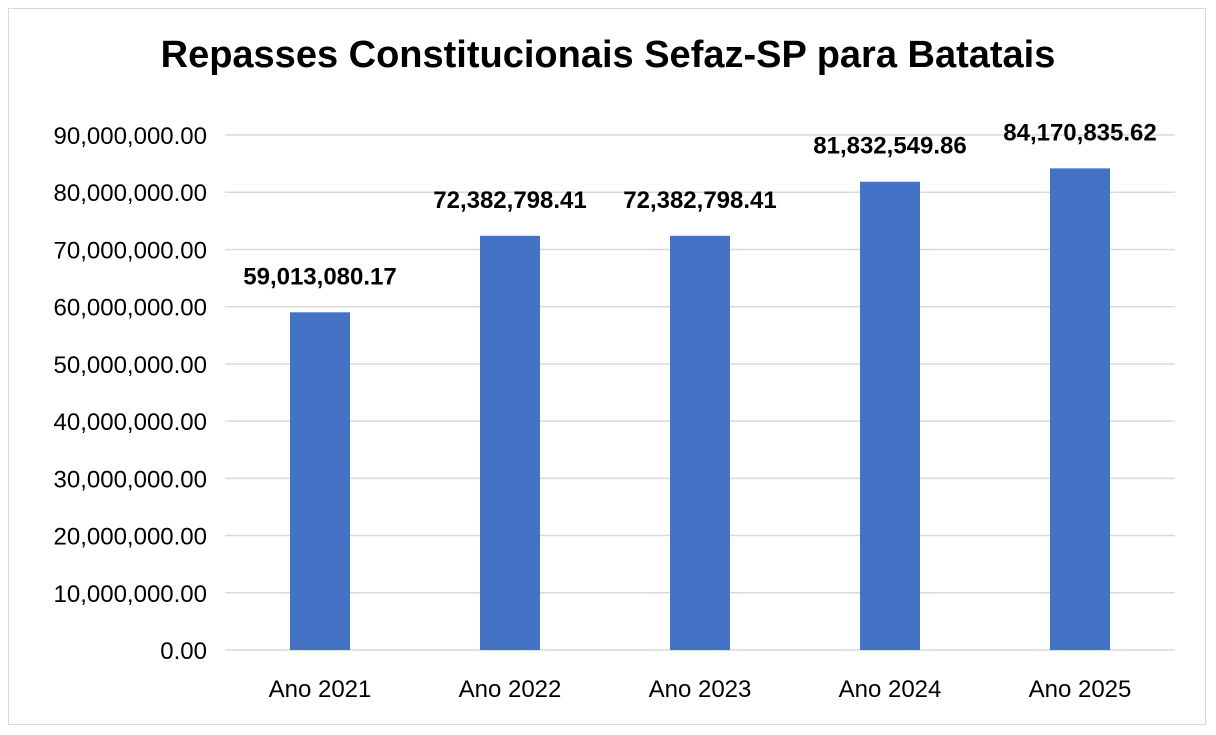  What do you see at coordinates (1079, 132) in the screenshot?
I see `data-label: 84,170,835.62` at bounding box center [1079, 132].